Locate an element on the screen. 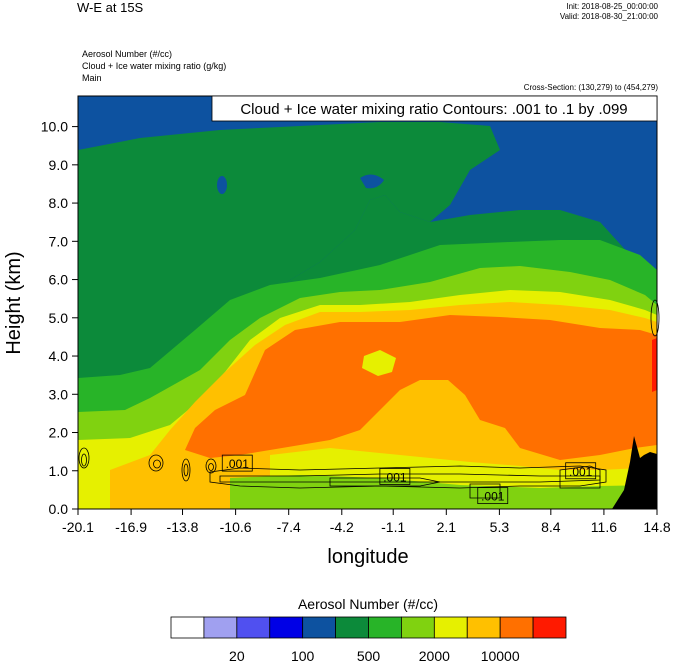  x-tick-label: -13.8 is located at coordinates (183, 527).